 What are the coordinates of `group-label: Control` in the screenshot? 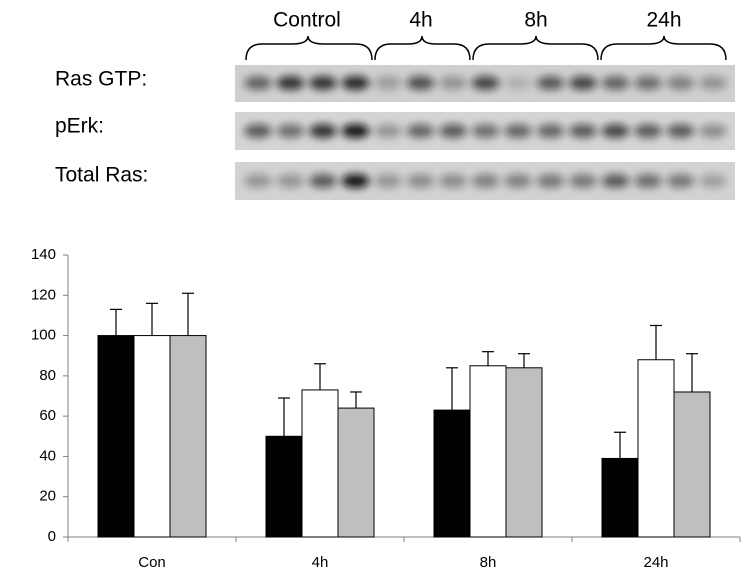 It's located at (307, 20).